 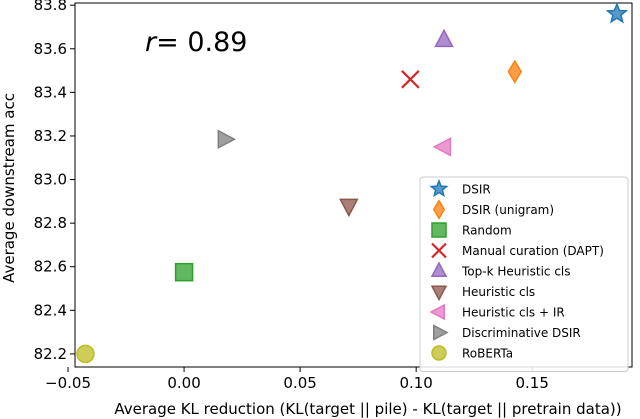 I want to click on x-tick-label: −0.05, so click(x=68, y=383).